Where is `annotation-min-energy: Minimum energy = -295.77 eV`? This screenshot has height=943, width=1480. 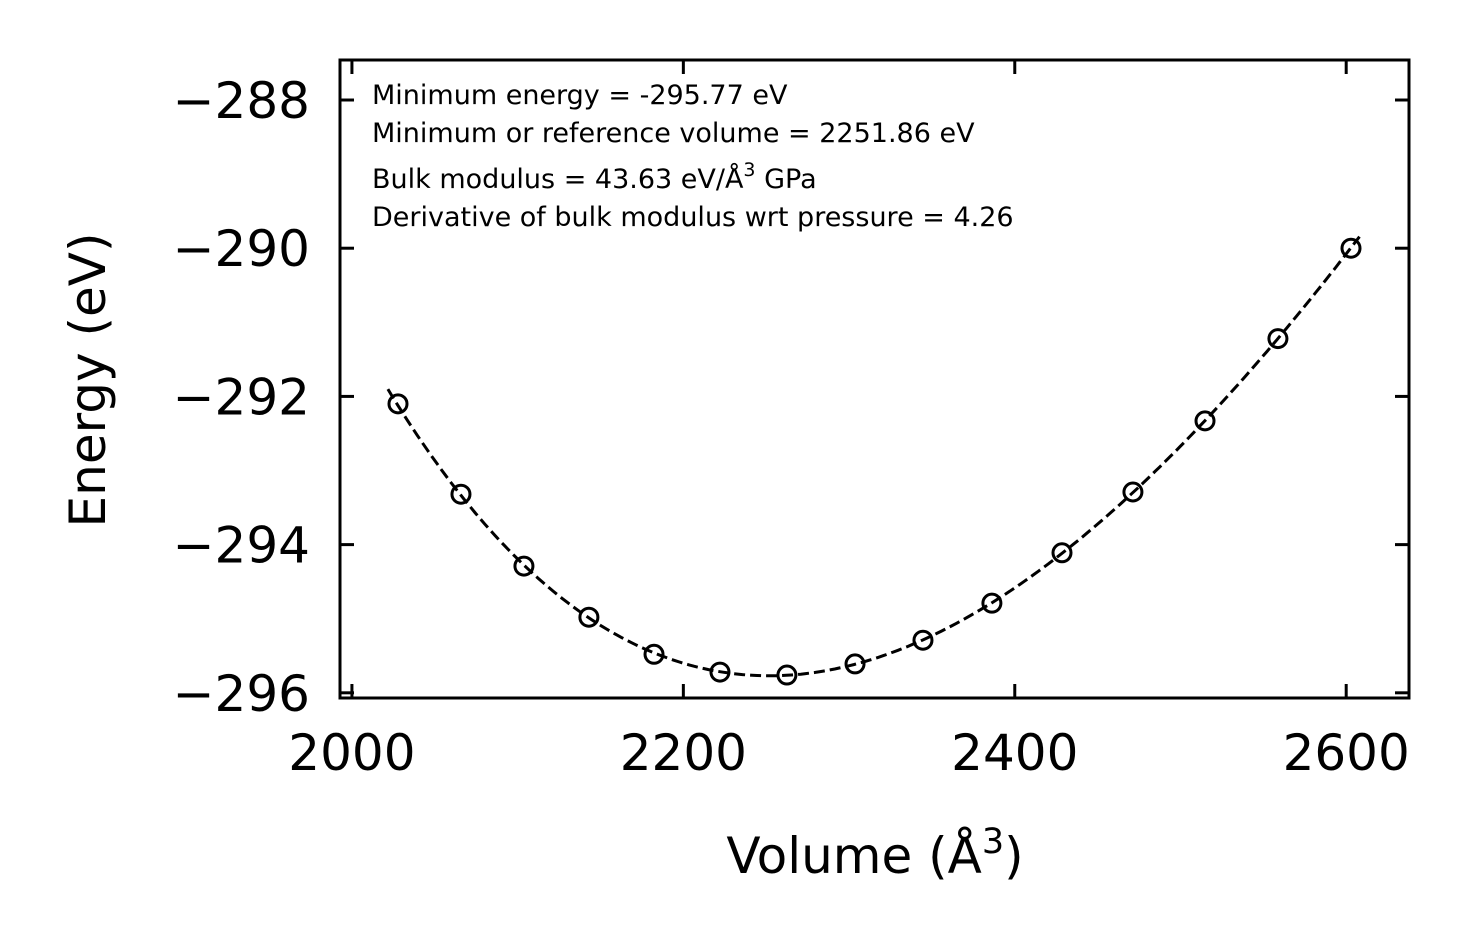
annotation-min-energy: Minimum energy = -295.77 eV is located at coordinates (580, 95).